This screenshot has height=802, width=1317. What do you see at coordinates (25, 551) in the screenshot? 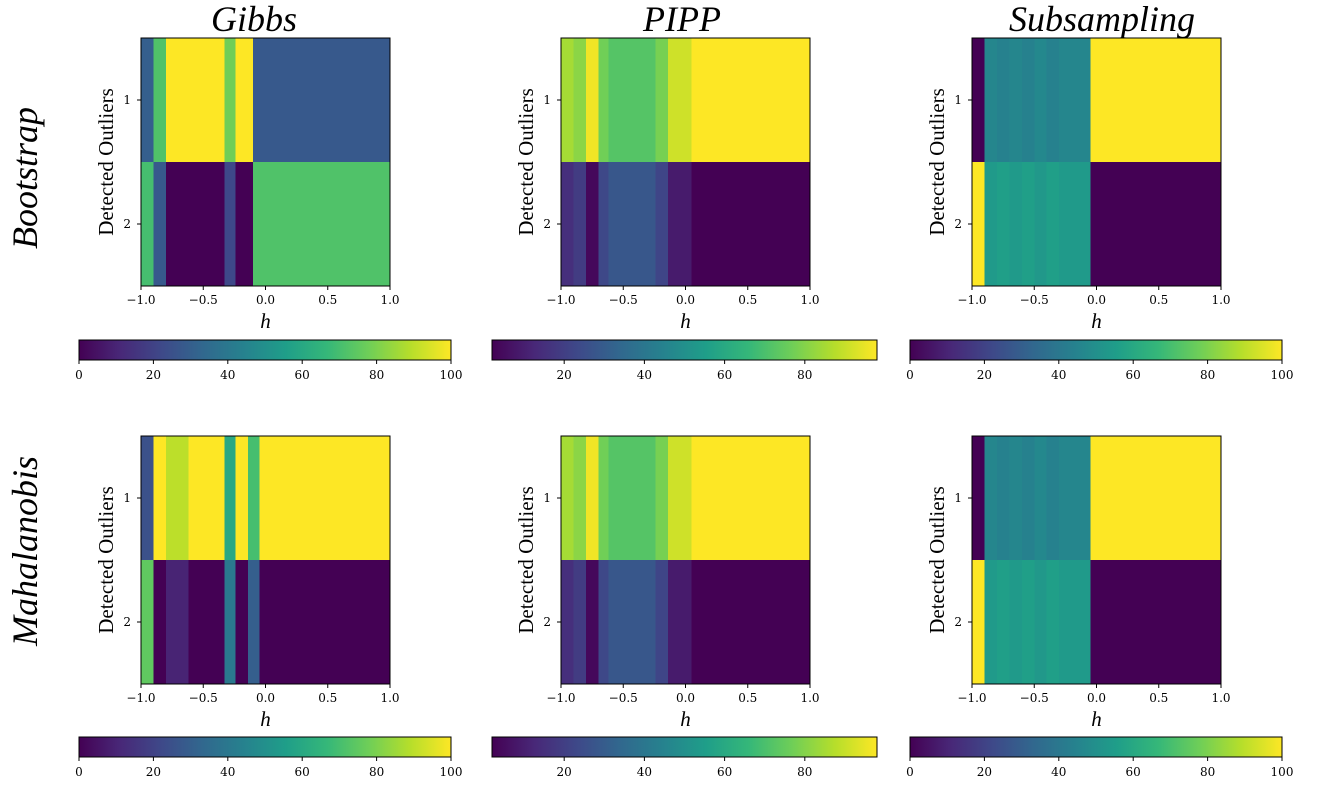
I see `row-title-mahalanobis: Mahalanobis` at bounding box center [25, 551].